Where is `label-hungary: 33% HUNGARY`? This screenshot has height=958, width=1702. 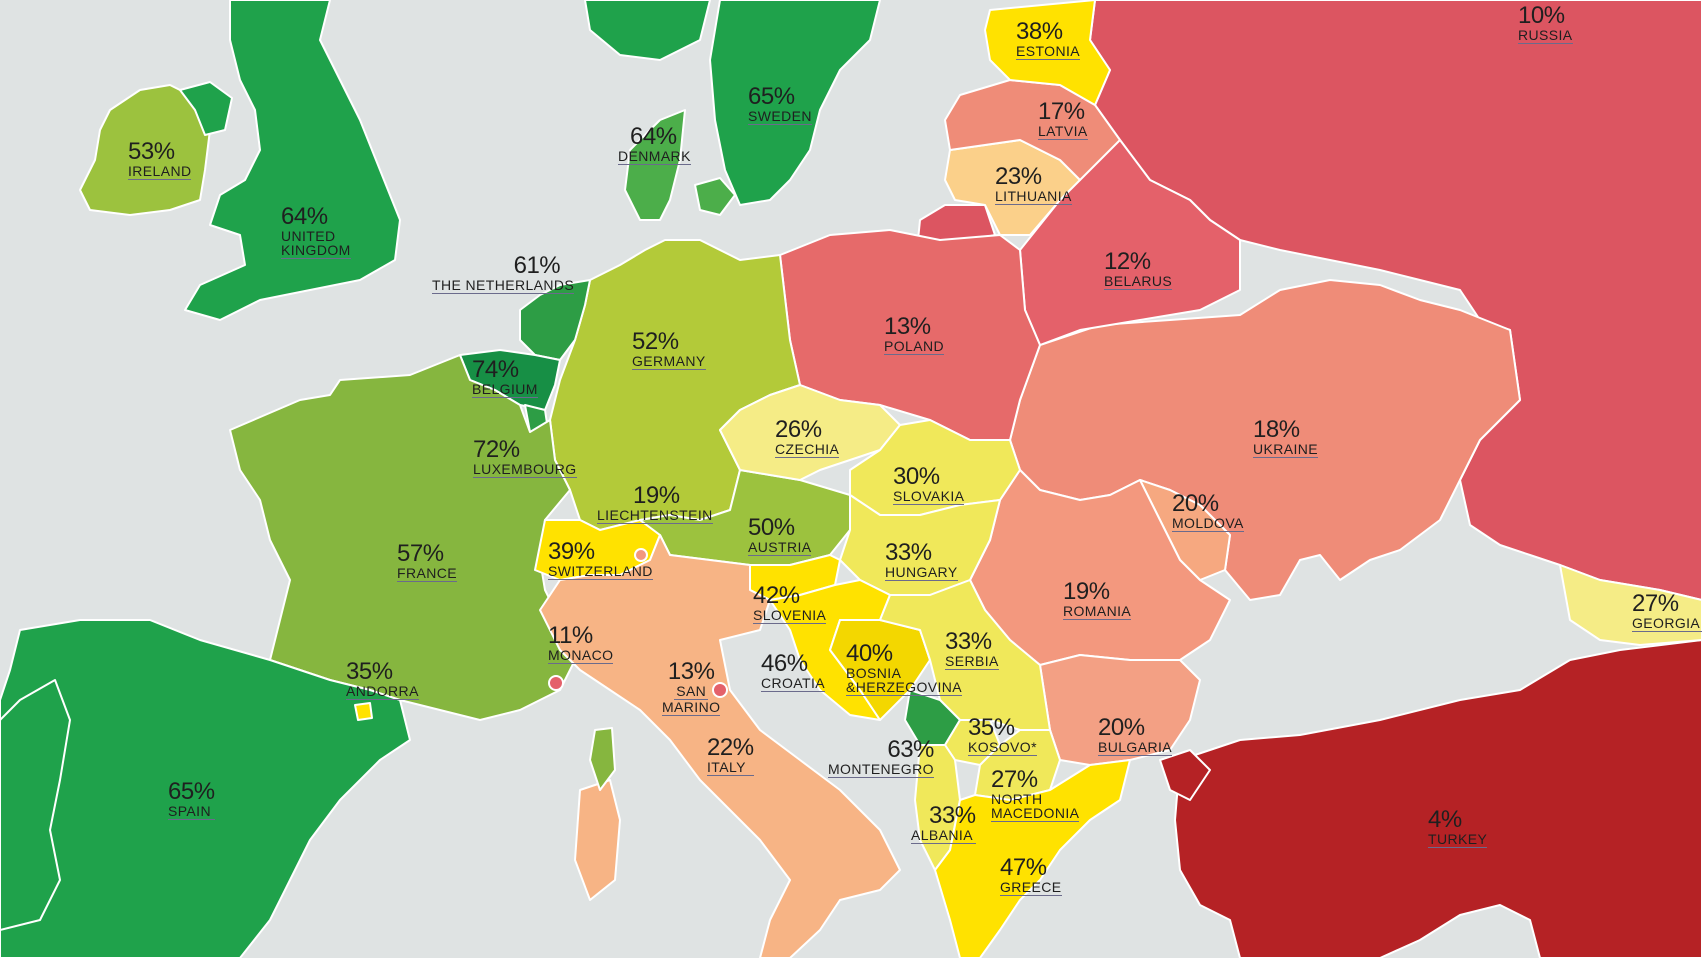 label-hungary: 33% HUNGARY is located at coordinates (921, 561).